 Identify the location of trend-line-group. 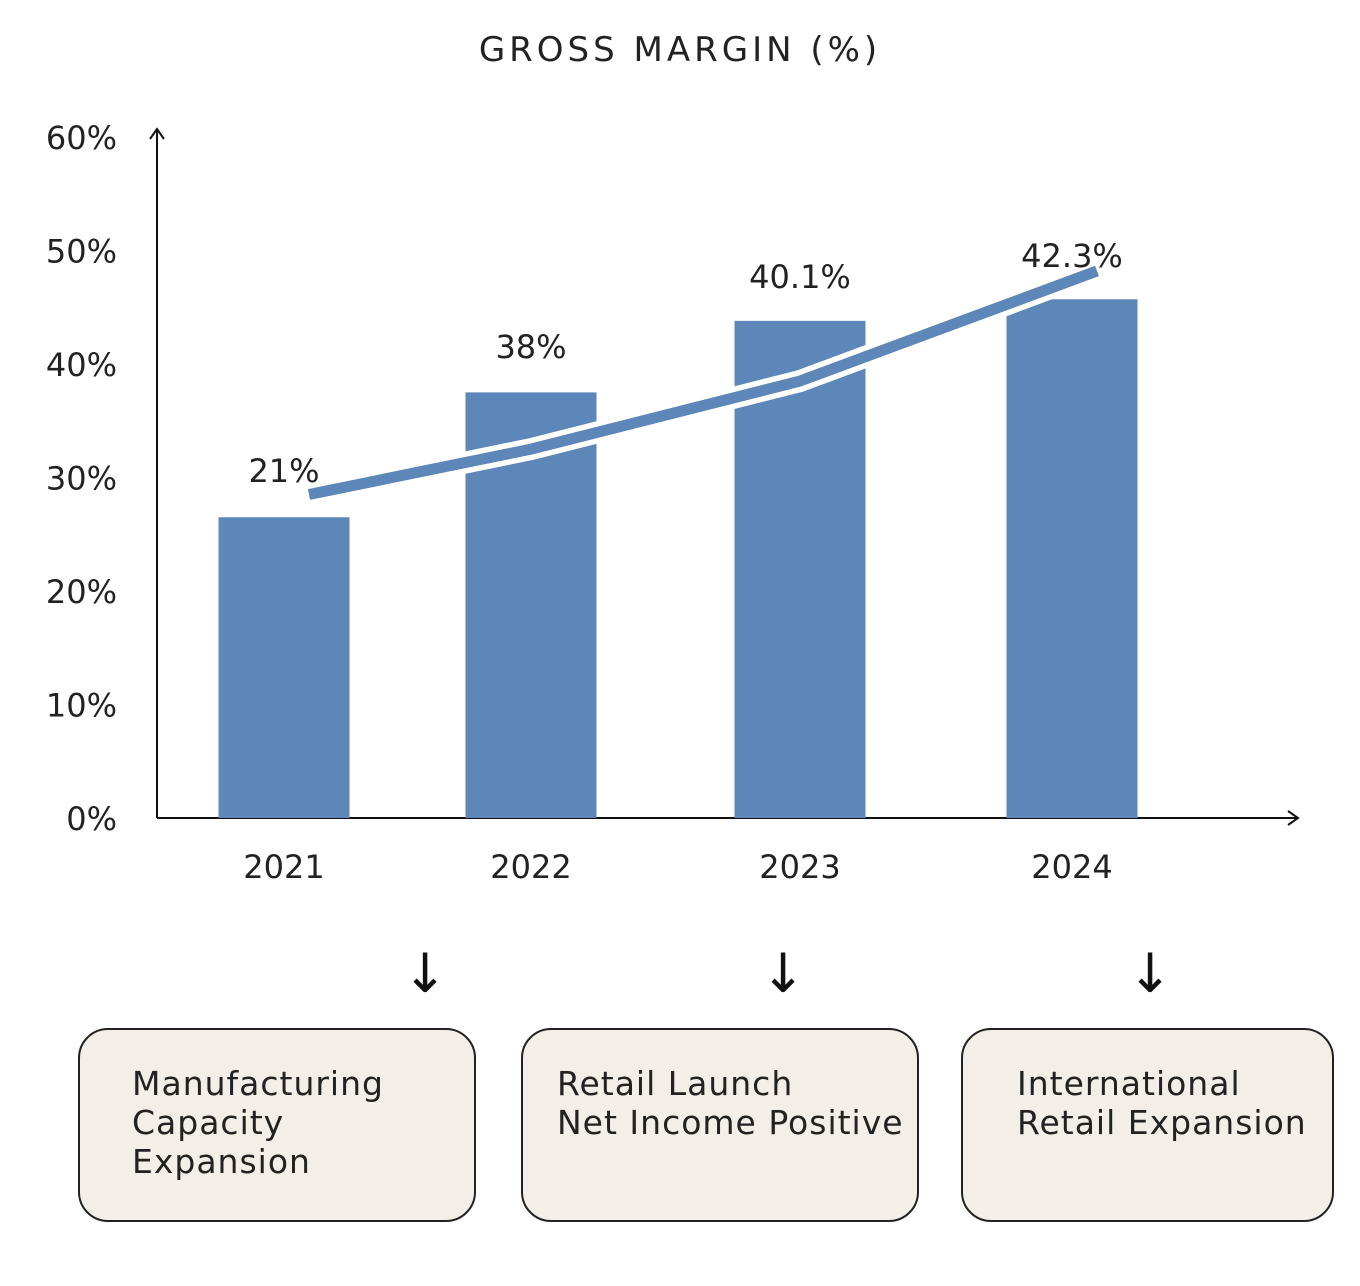
(703, 383).